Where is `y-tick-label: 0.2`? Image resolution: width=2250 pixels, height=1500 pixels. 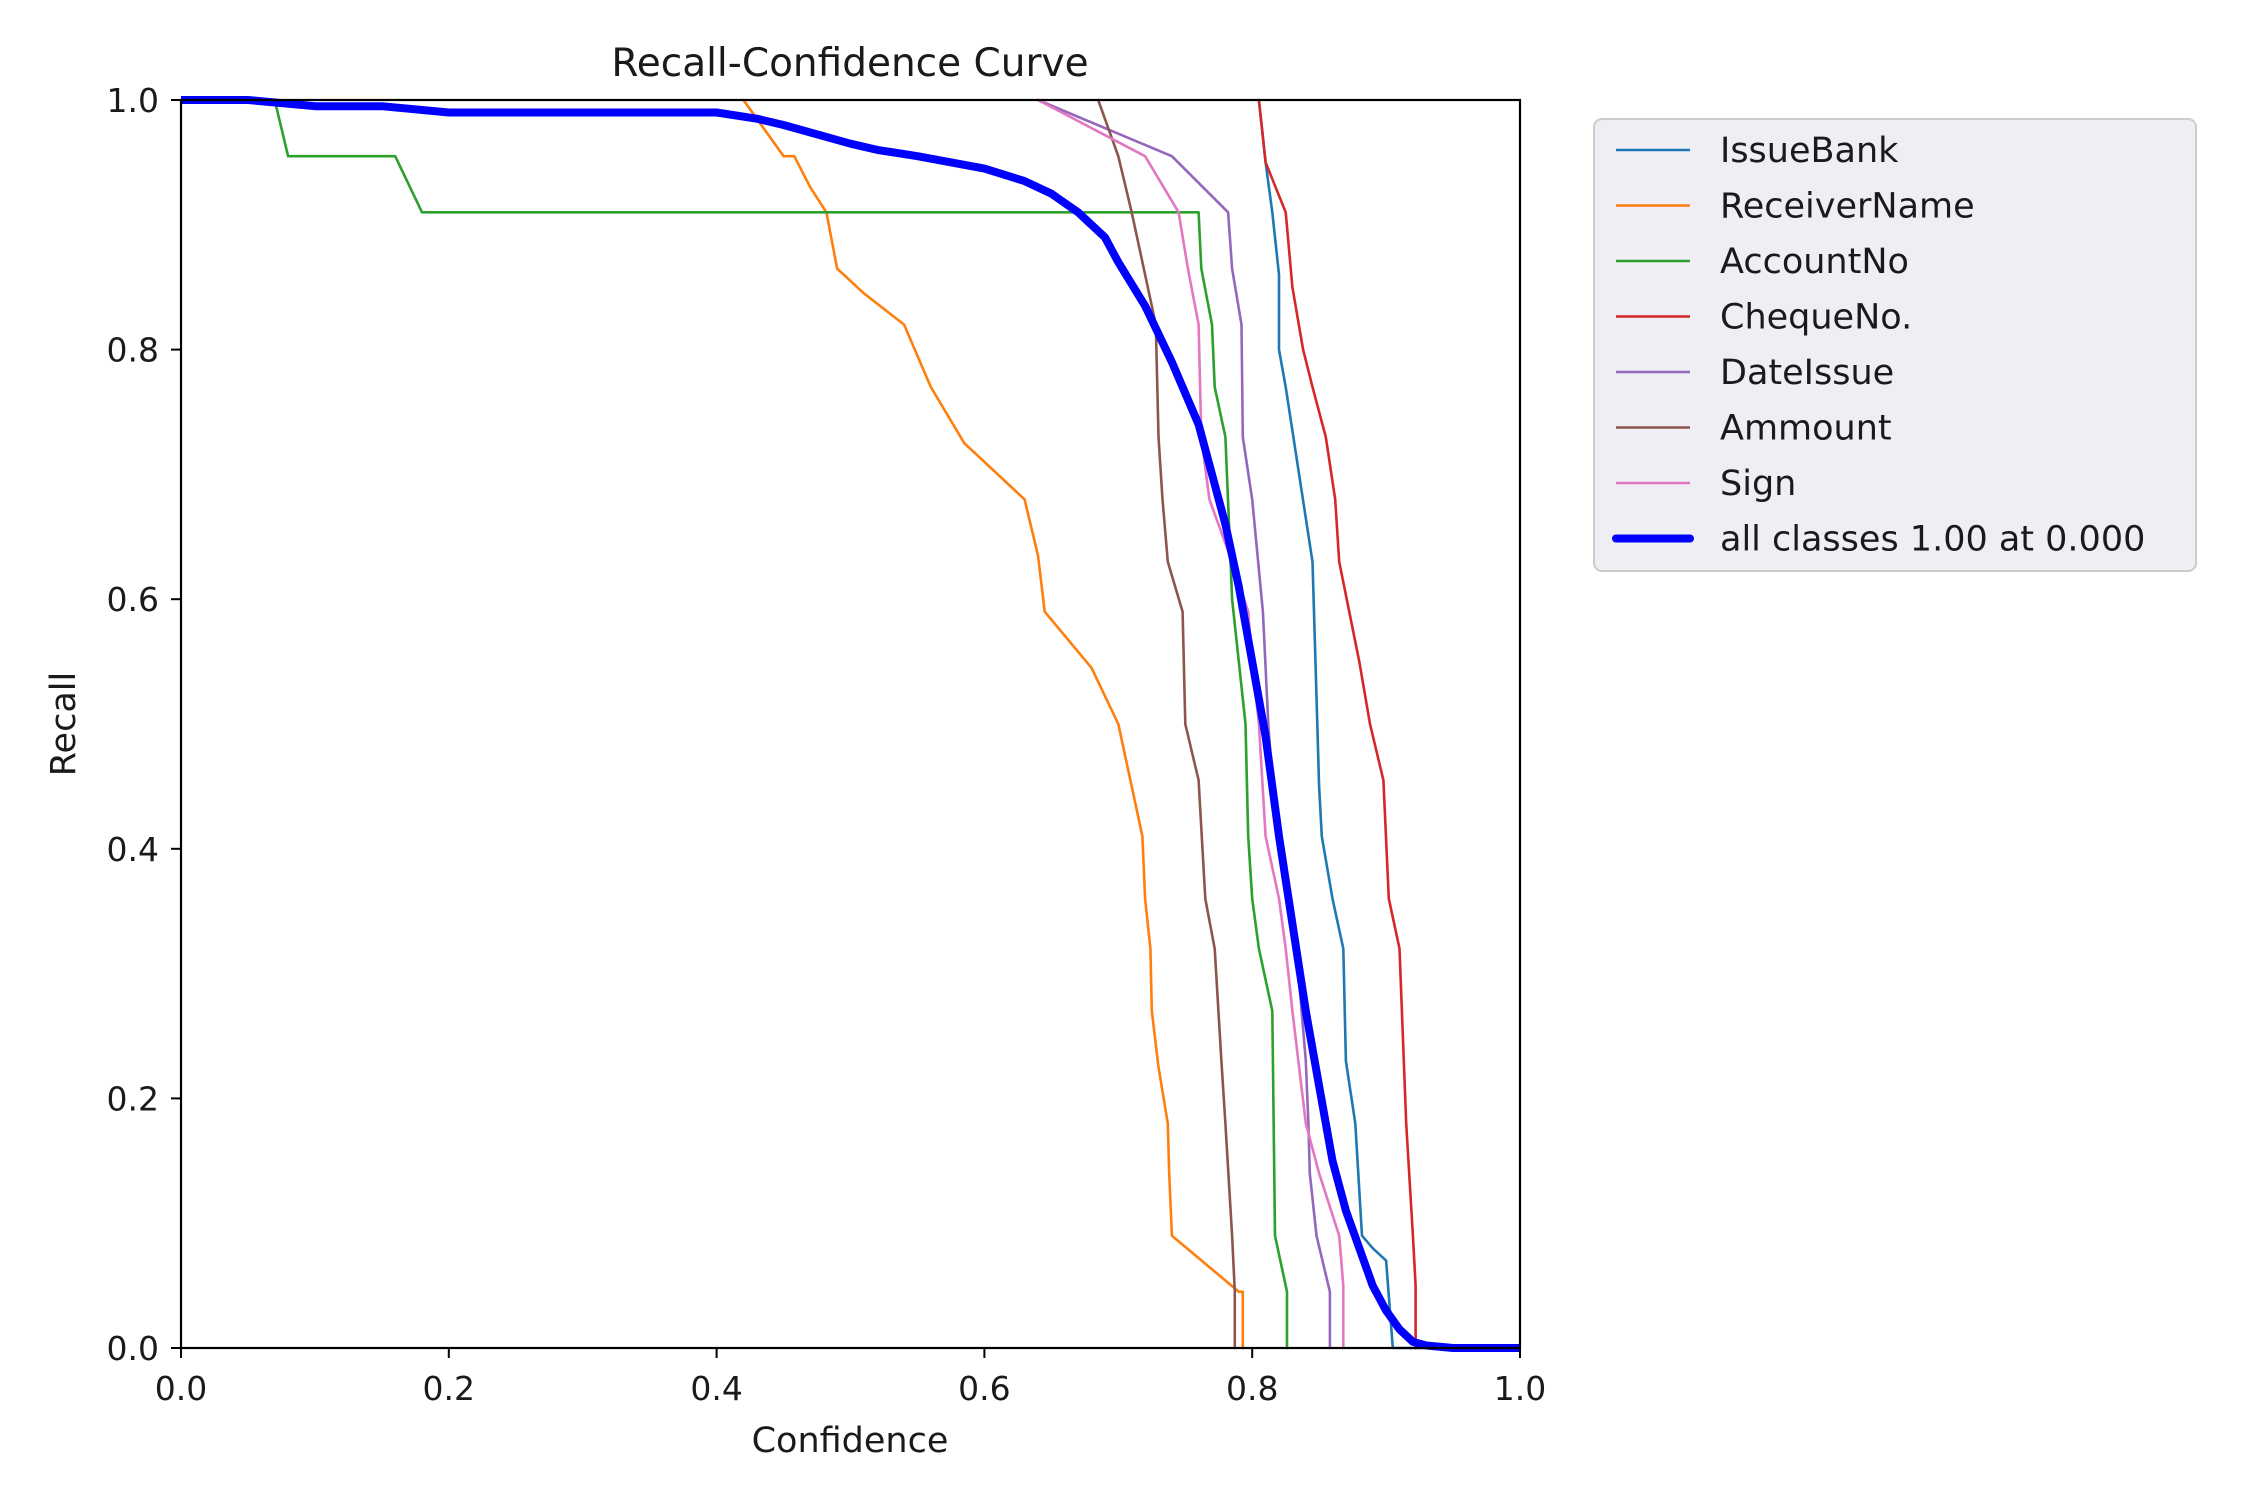 y-tick-label: 0.2 is located at coordinates (133, 1098).